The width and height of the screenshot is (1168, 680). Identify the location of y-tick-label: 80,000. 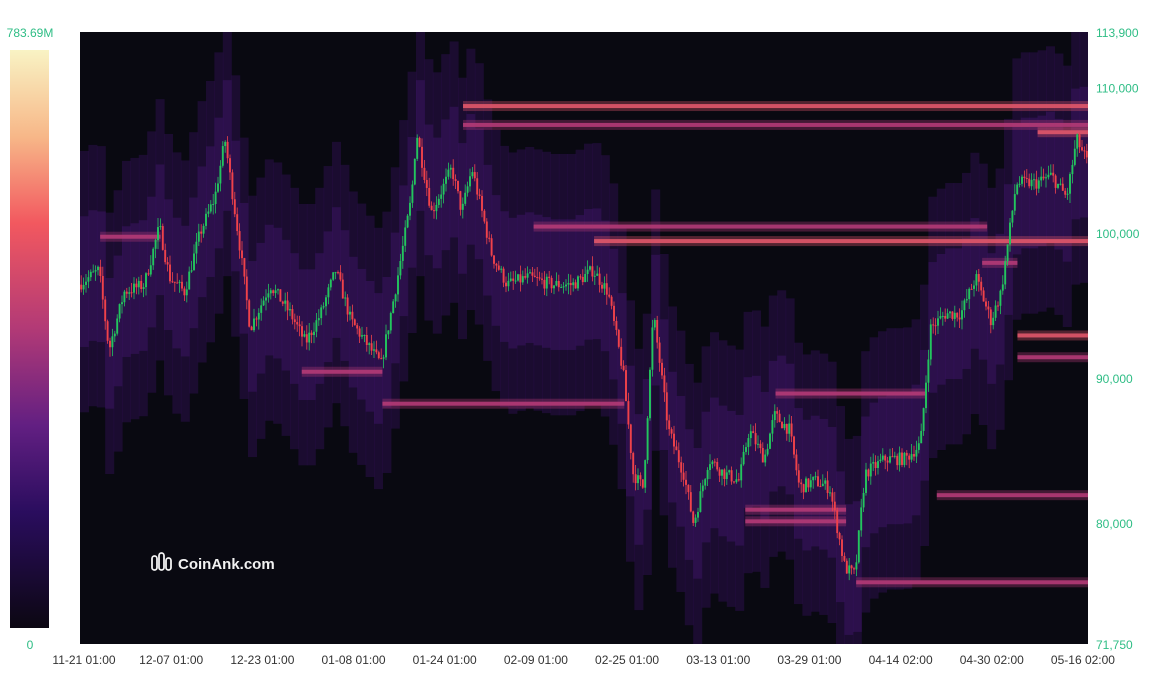
(1114, 524).